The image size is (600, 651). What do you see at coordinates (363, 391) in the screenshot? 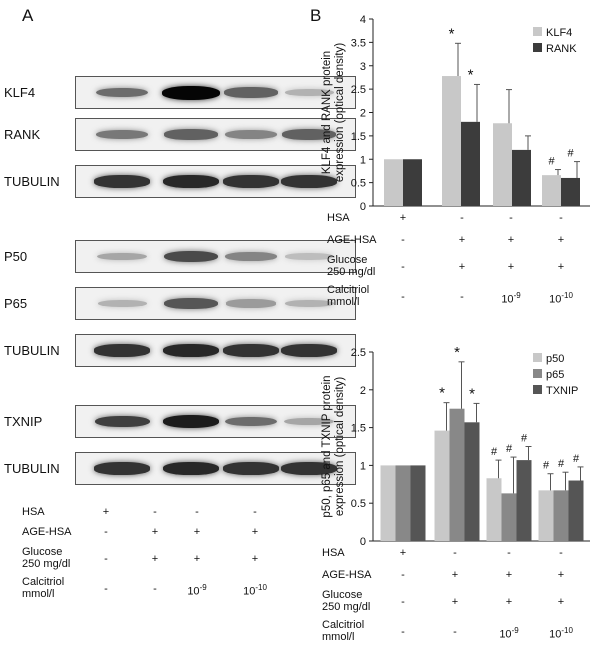
I see `y-tick-label: 2` at bounding box center [363, 391].